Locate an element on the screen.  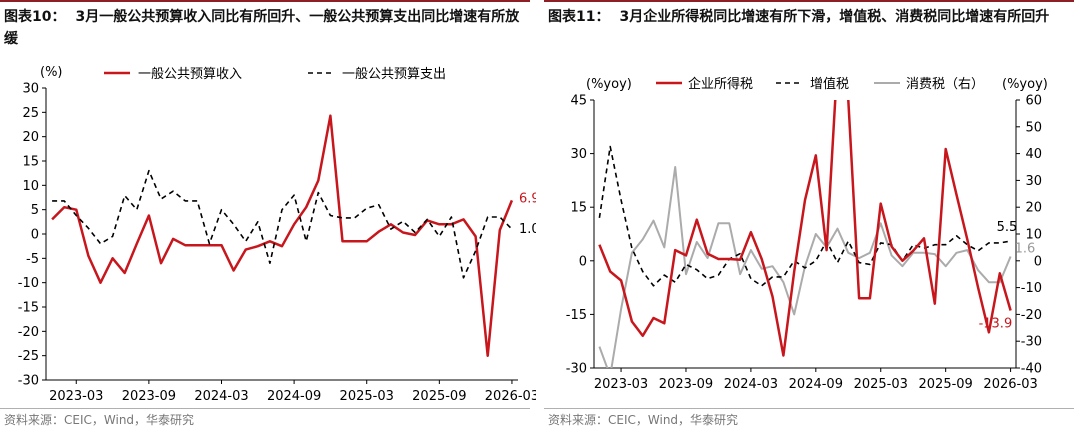
figure-title: 图表10： 3月一般公共预算收入同比有所回升、一般公共预算支出同比增速有所放缓 is located at coordinates (267, 28).